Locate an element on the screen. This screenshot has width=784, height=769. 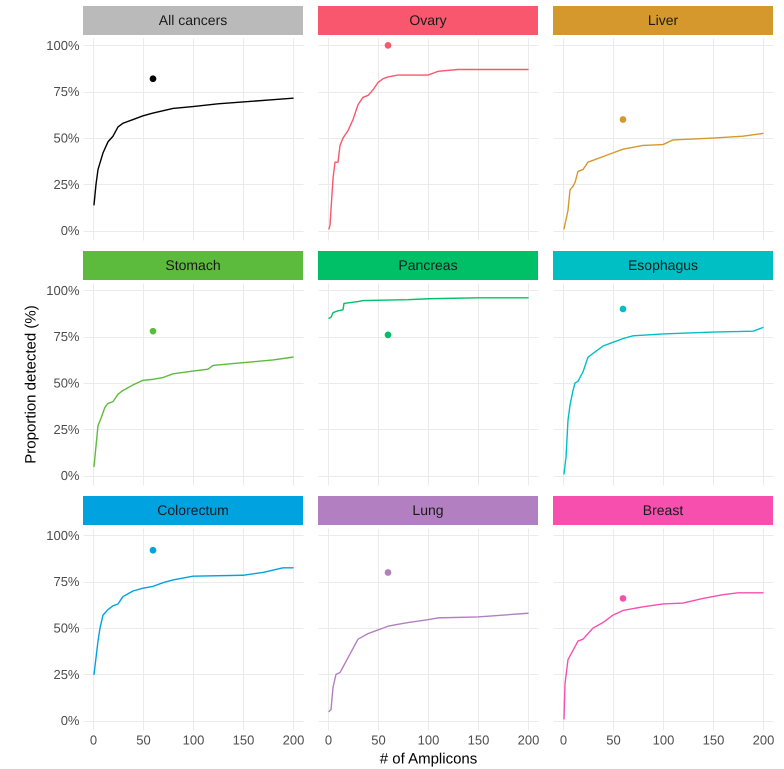
y-axis-title: Proportion detected (%) is located at coordinates (31, 384).